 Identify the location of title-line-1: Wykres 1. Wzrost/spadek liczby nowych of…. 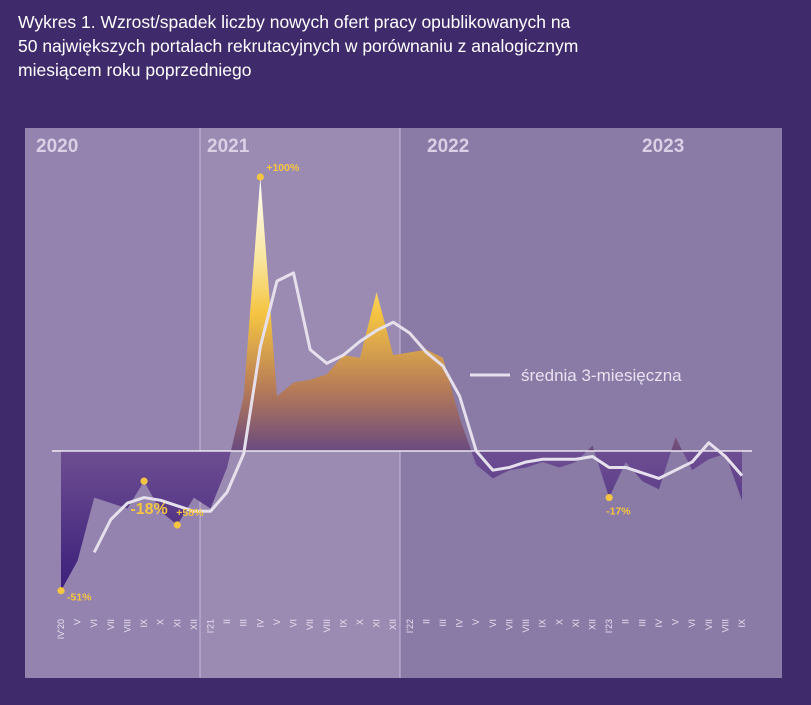
(294, 22).